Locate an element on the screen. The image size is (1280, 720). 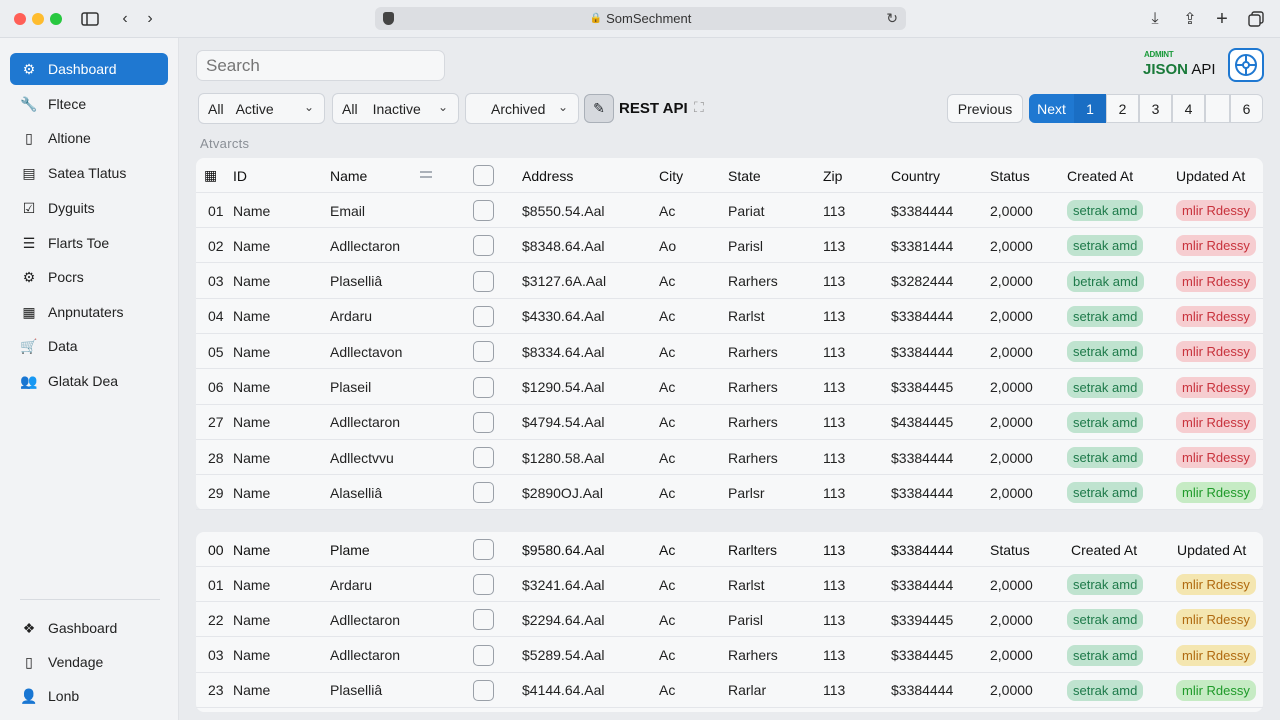
wrench-icon: 🔧 is located at coordinates (29, 103).